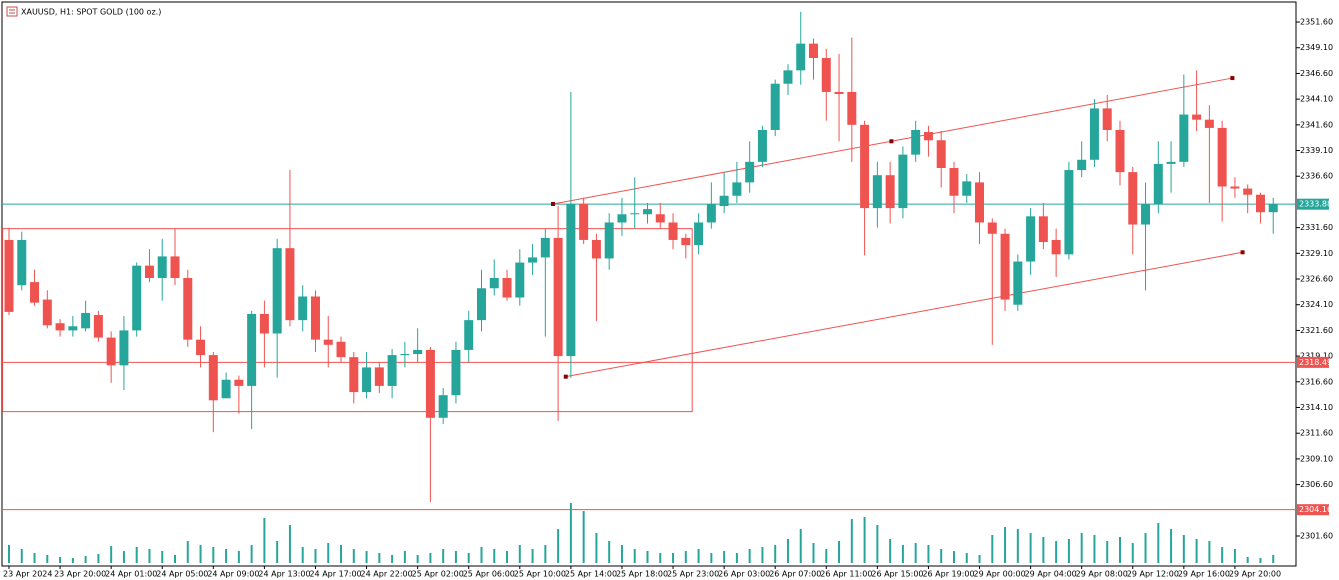  Describe the element at coordinates (642, 574) in the screenshot. I see `x-tick-label: 25 Apr 18:00` at that location.